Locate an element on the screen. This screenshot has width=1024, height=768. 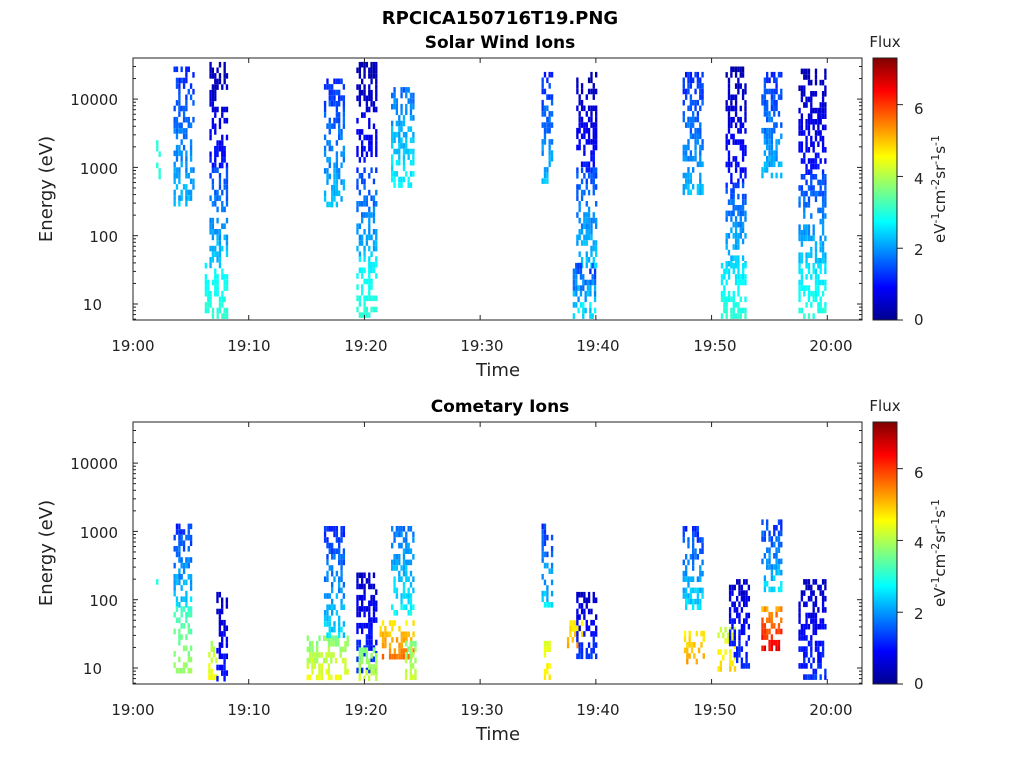
x-tick-label: 19:20 is located at coordinates (365, 710).